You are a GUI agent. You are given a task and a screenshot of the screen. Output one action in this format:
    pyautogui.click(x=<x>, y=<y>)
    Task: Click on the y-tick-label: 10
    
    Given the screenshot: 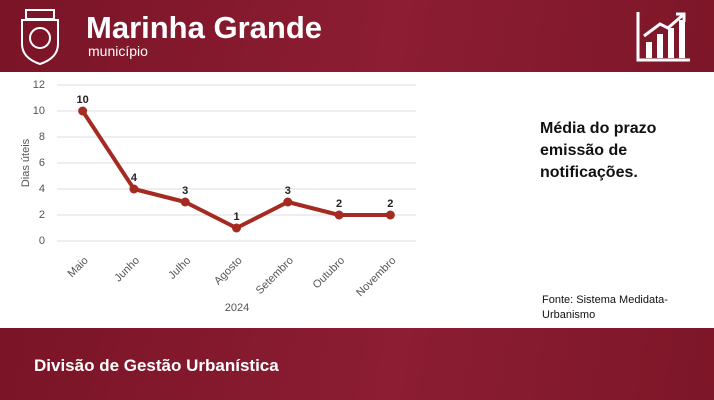 What is the action you would take?
    pyautogui.click(x=39, y=111)
    